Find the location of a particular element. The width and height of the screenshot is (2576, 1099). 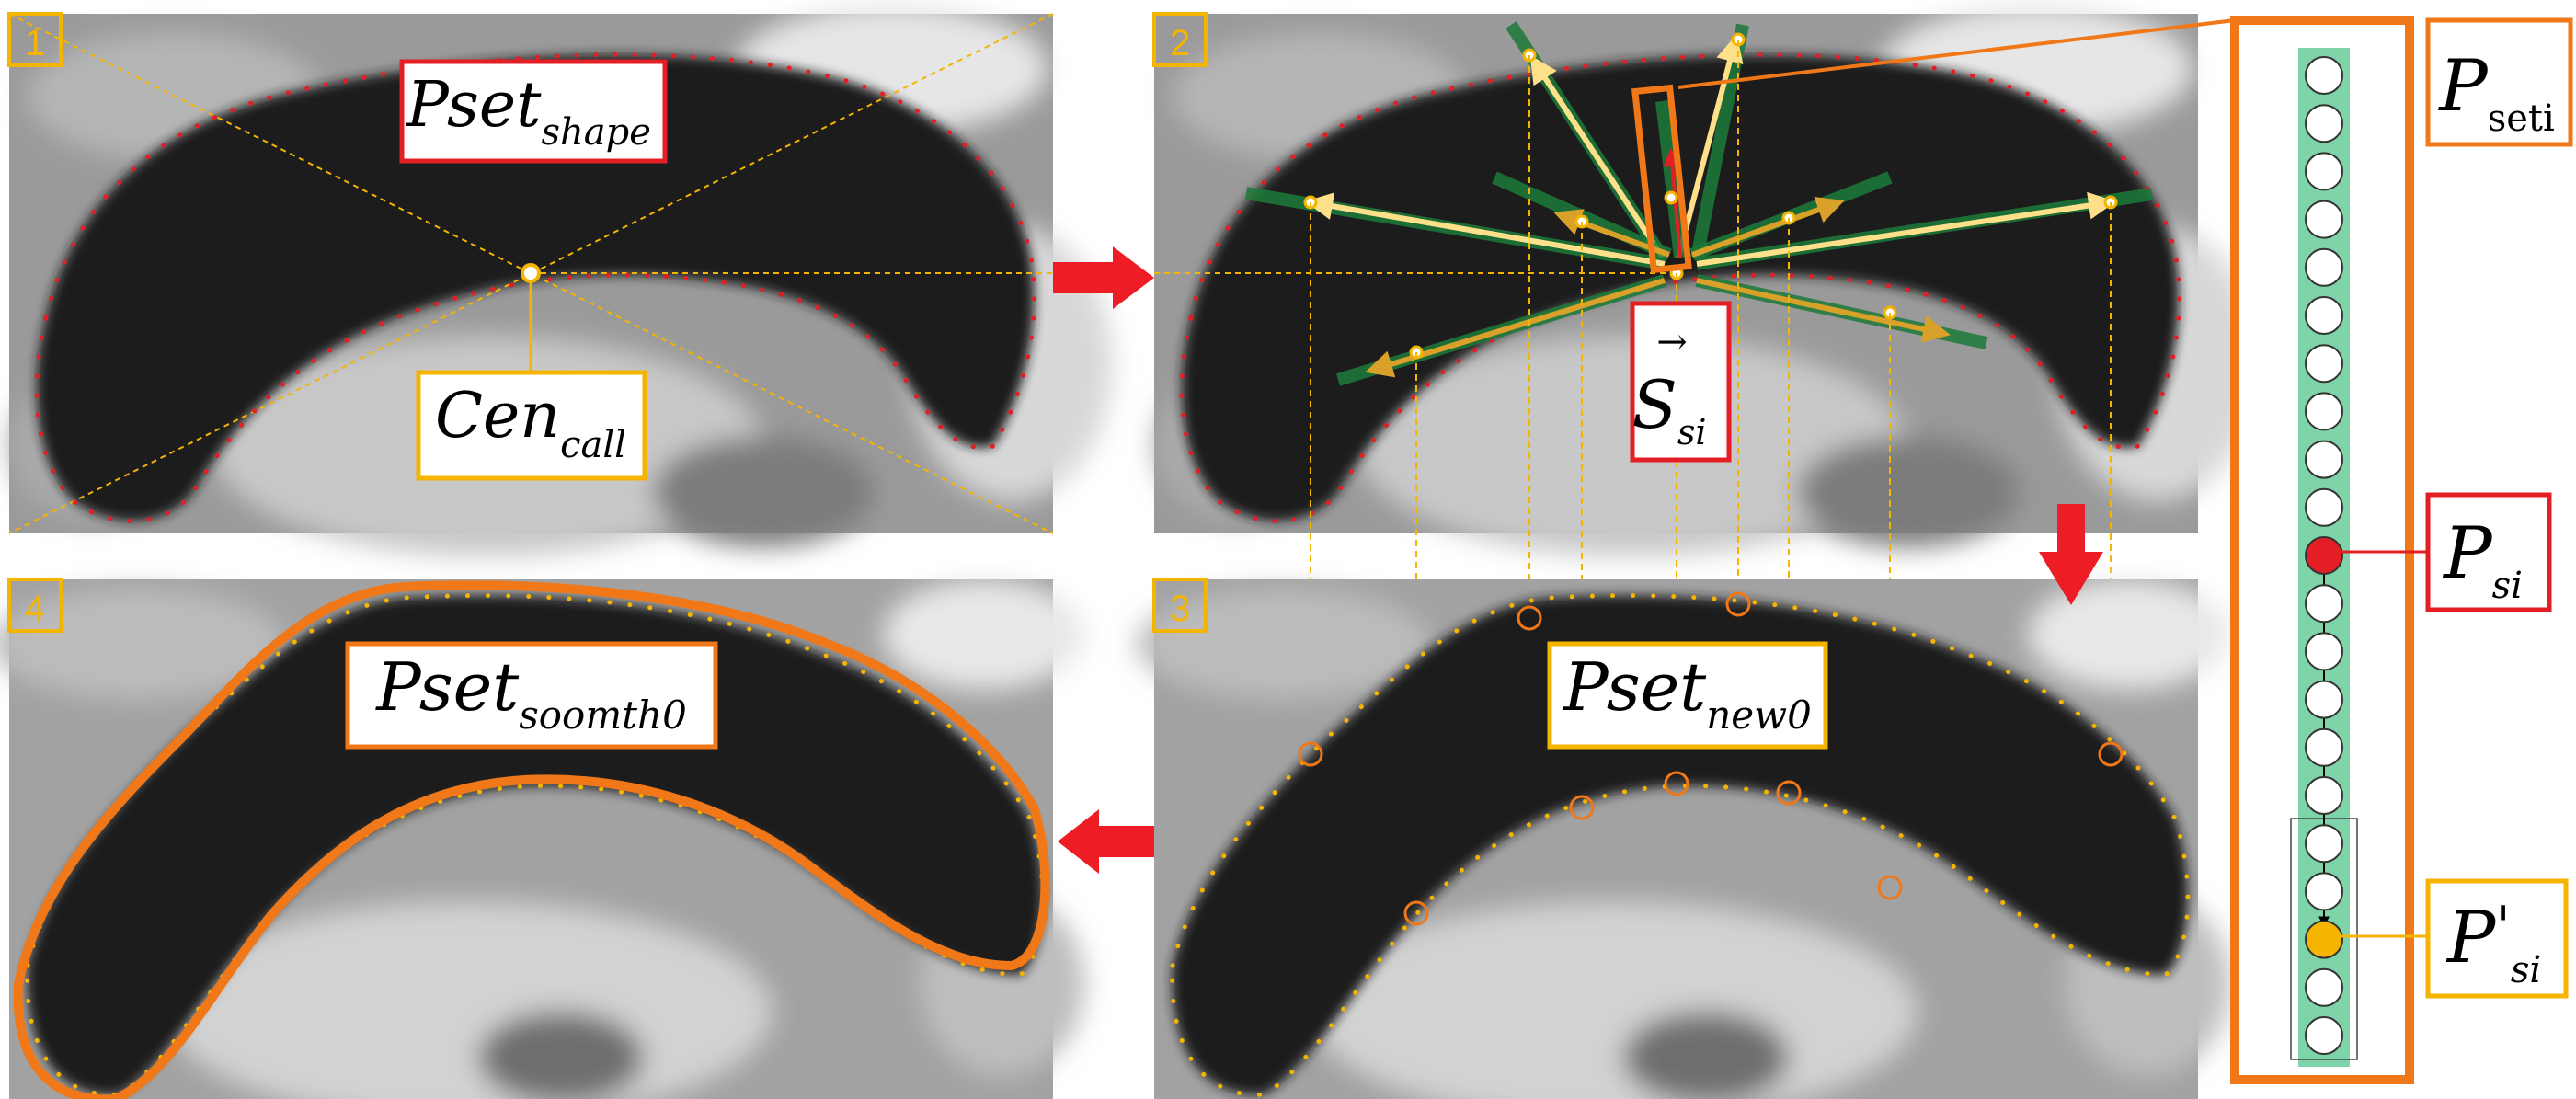

search-segment-box is located at coordinates (1661, 179).